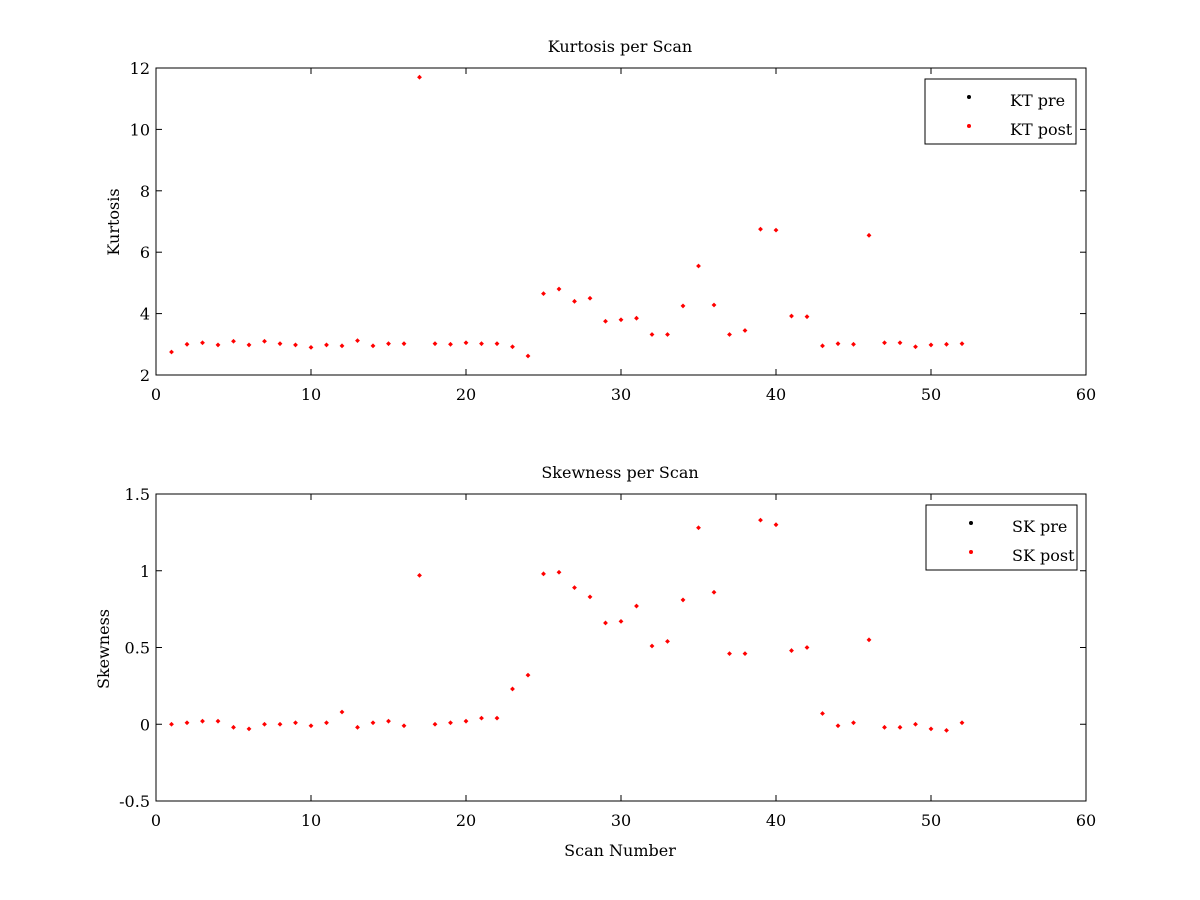 Image resolution: width=1200 pixels, height=900 pixels. What do you see at coordinates (776, 394) in the screenshot?
I see `kurtosis-x-tick-label: 40` at bounding box center [776, 394].